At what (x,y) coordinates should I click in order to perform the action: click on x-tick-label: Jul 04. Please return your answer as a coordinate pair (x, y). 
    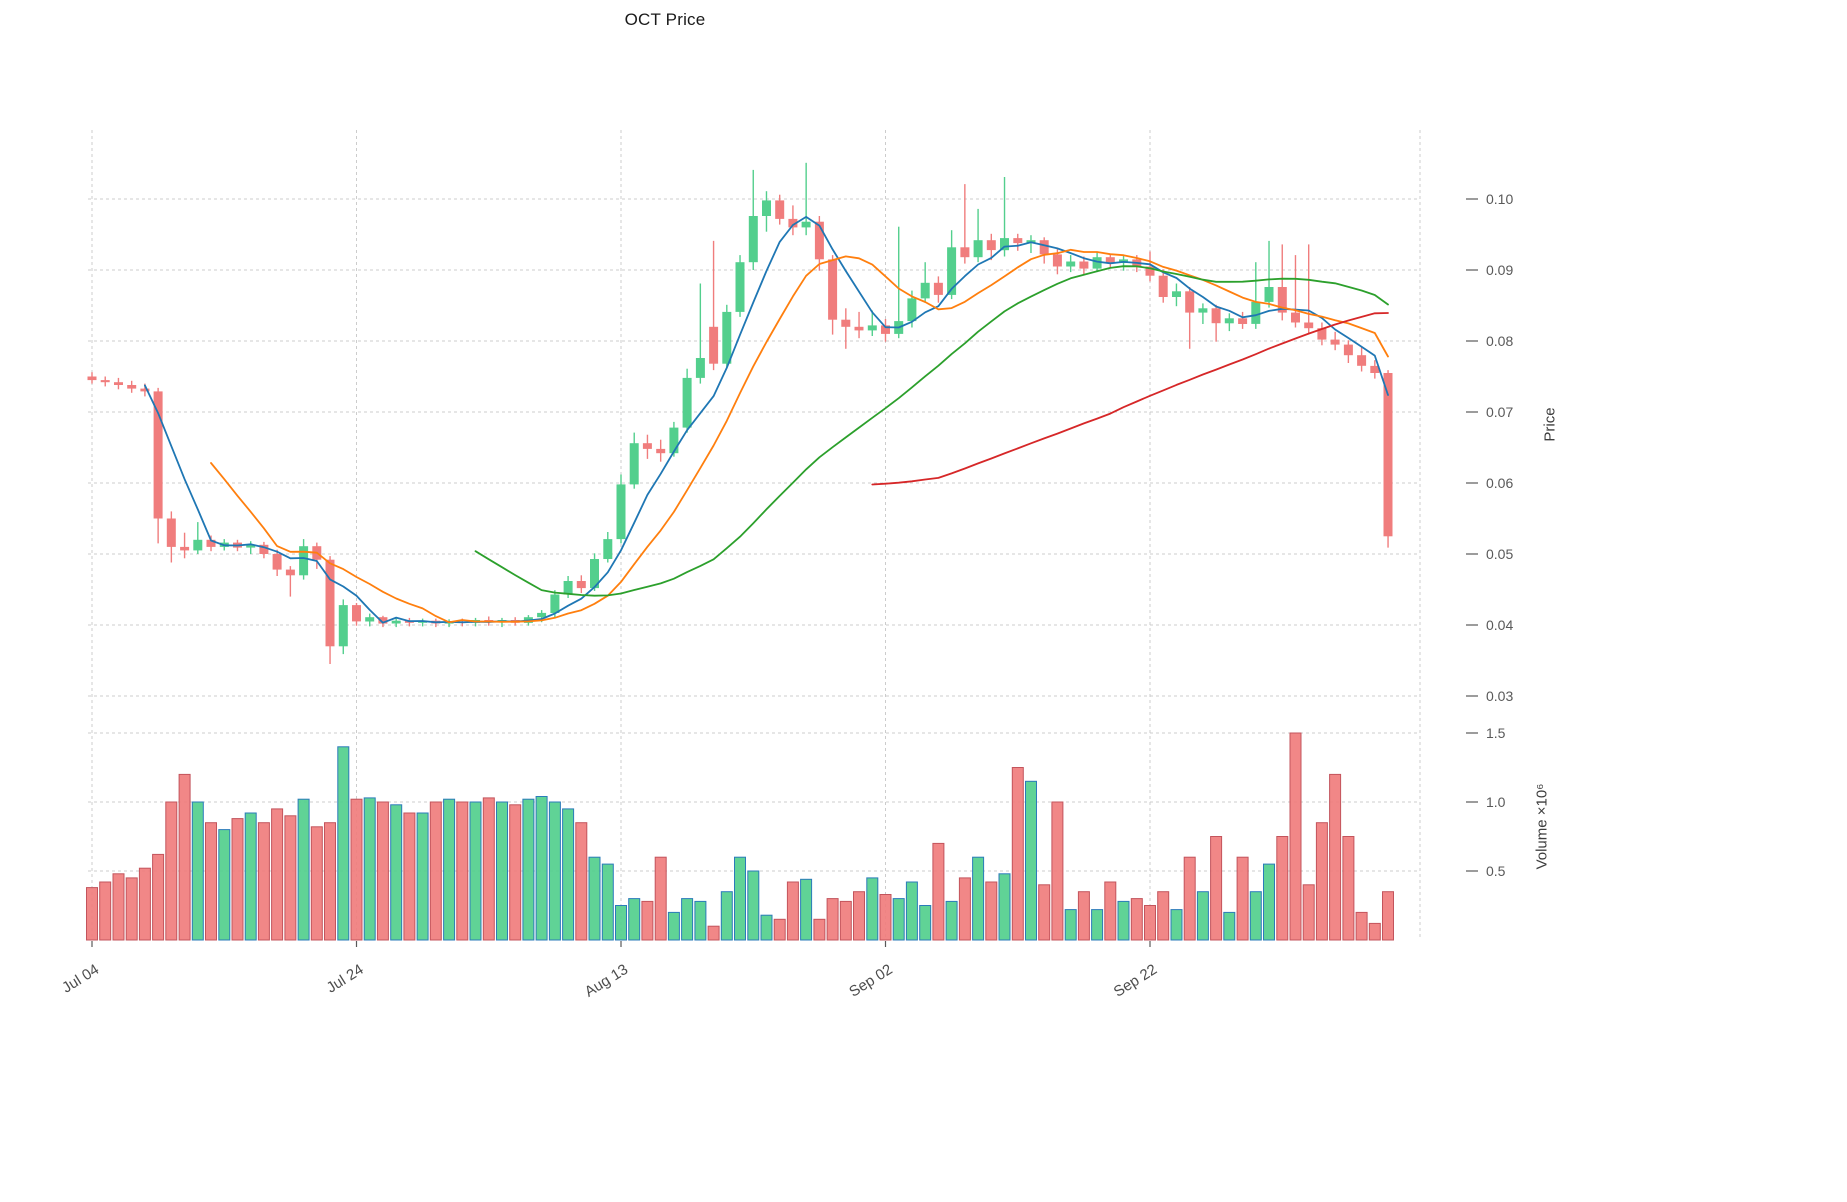
    Looking at the image, I should click on (80, 979).